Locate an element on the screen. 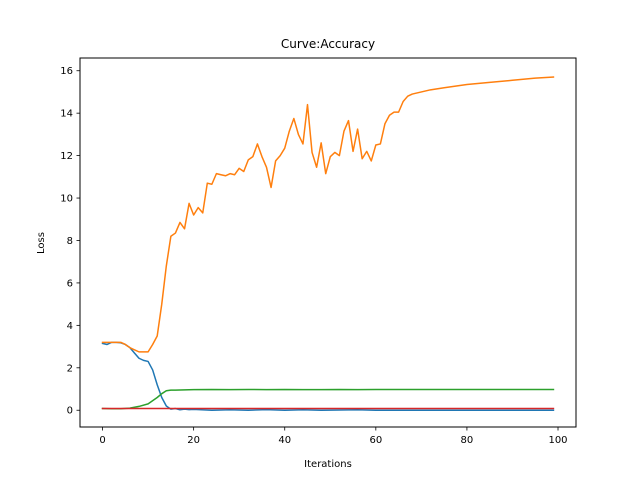 This screenshot has height=480, width=640. y-axis-label: Loss is located at coordinates (41, 243).